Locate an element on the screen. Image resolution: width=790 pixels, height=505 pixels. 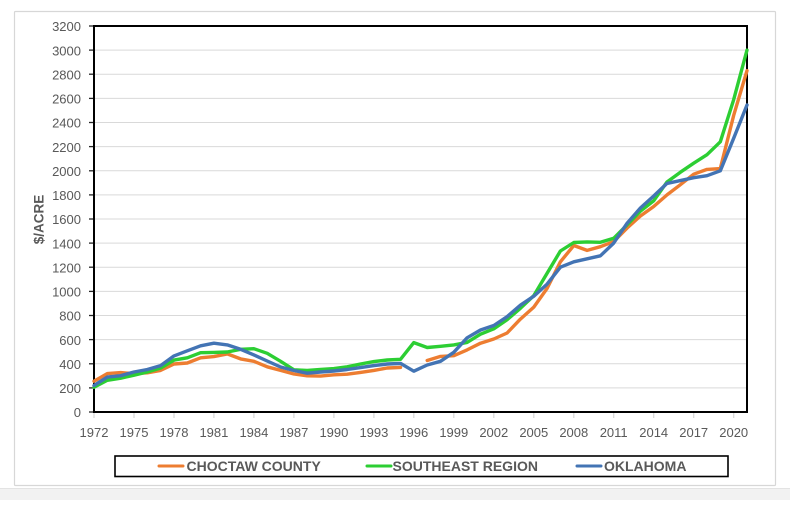
svg-text: 2400 is located at coordinates (66, 123).